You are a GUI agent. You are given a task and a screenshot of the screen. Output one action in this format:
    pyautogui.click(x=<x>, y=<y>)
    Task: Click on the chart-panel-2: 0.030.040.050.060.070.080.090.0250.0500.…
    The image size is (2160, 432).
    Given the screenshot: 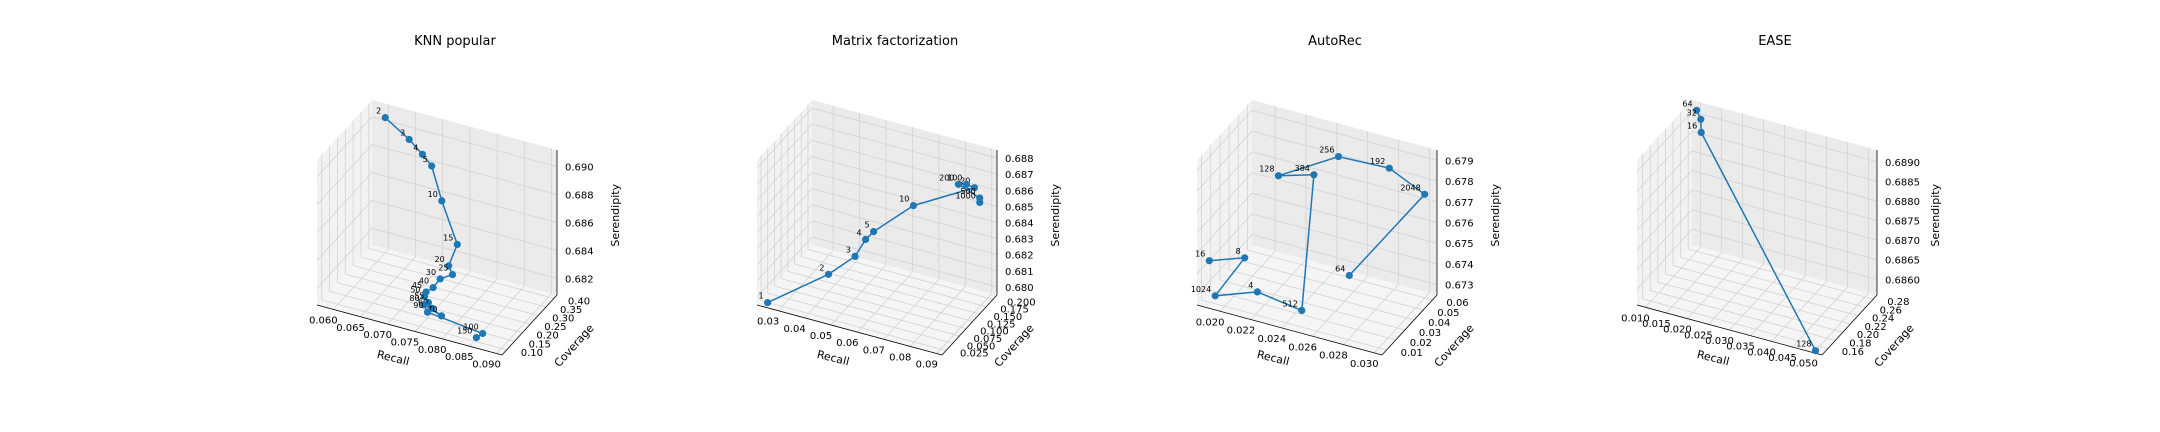 What is the action you would take?
    pyautogui.click(x=909, y=202)
    